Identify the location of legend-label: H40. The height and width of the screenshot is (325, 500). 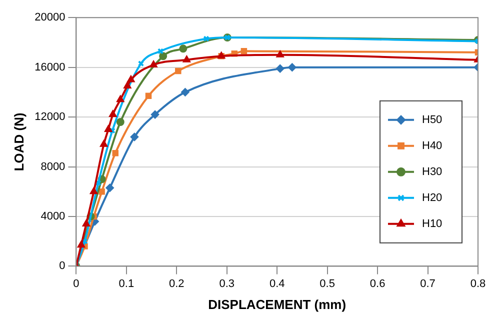
(432, 146).